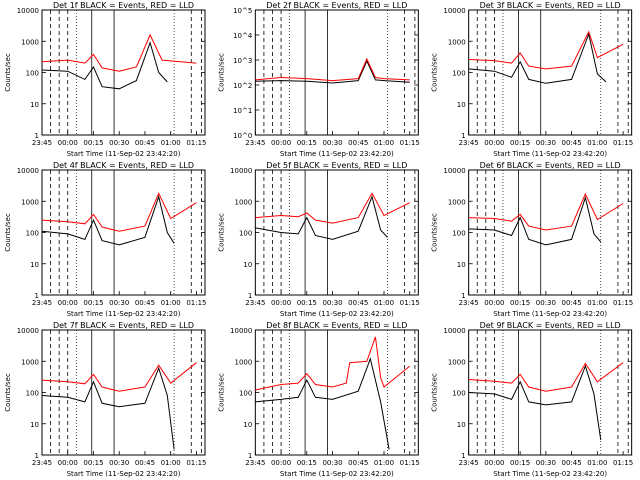  Describe the element at coordinates (242, 136) in the screenshot. I see `y-tick-label: 10^0` at that location.